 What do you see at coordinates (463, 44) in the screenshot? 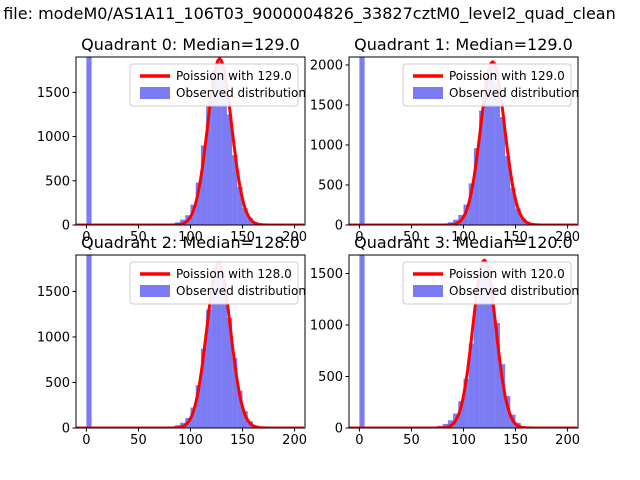
I see `subplot-title: Quadrant 1: Median=129.0` at bounding box center [463, 44].